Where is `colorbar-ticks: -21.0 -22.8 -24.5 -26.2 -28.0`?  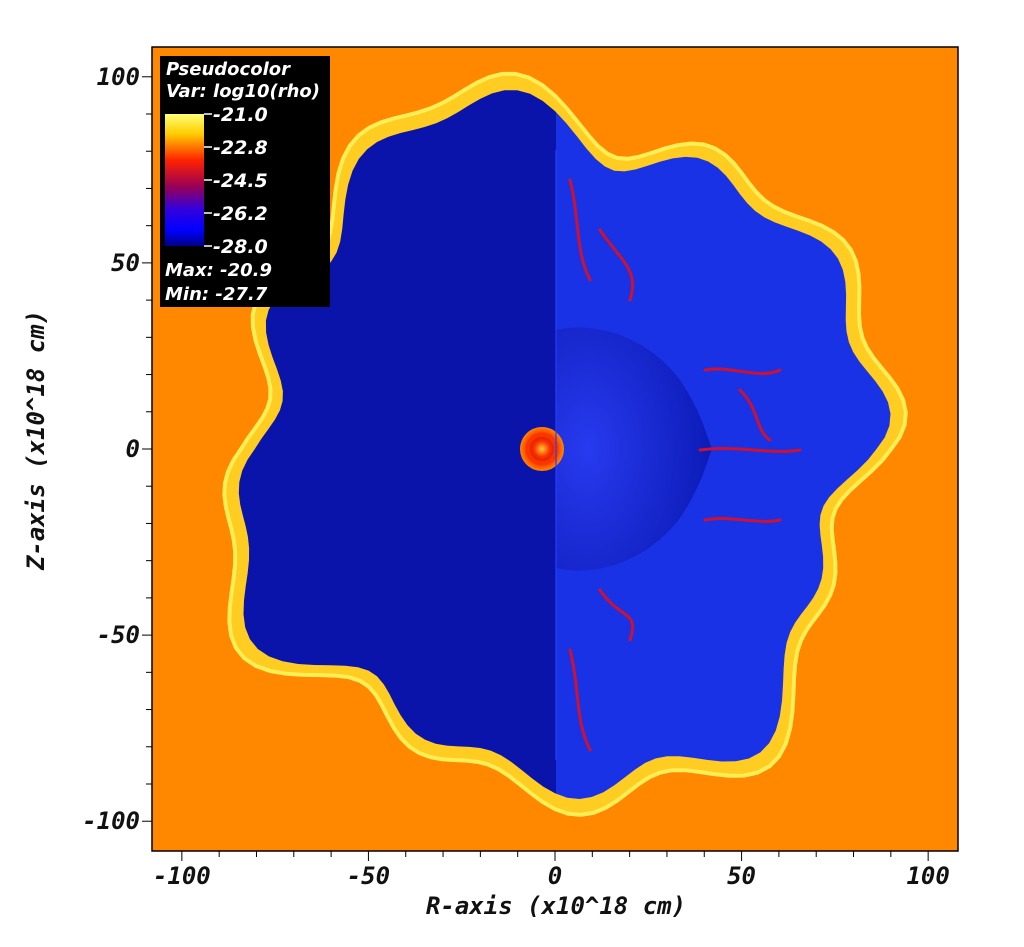
colorbar-ticks: -21.0 -22.8 -24.5 -26.2 -28.0 is located at coordinates (236, 181).